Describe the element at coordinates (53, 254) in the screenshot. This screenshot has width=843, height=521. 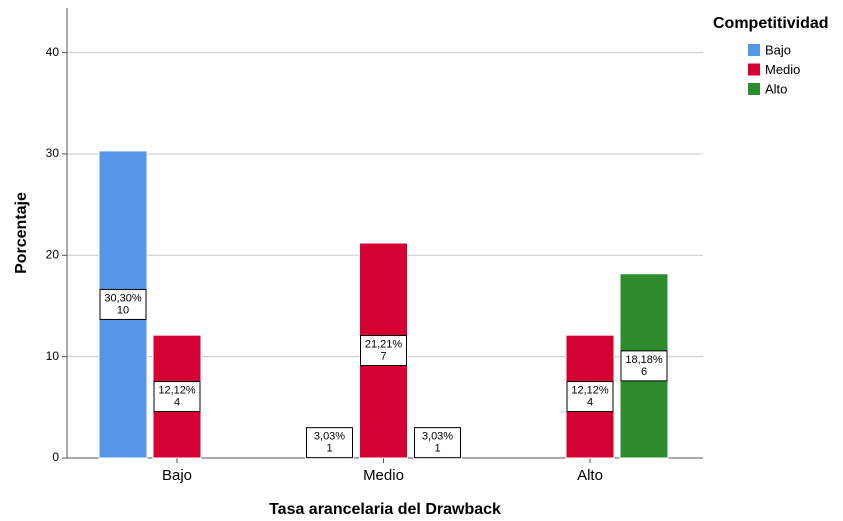
I see `y-tick-label: 20` at that location.